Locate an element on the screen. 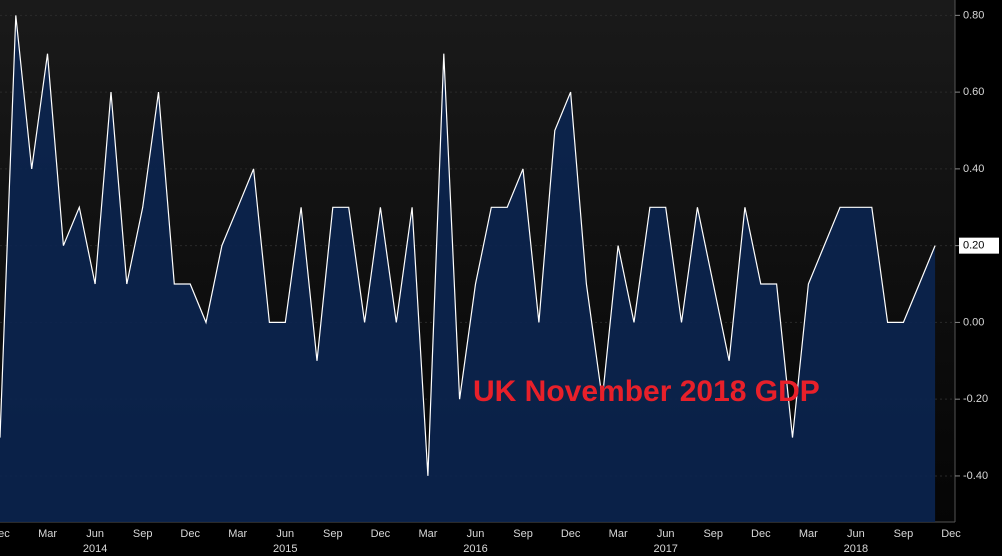 The width and height of the screenshot is (1002, 556). annotation: UK November 2018 GDP is located at coordinates (646, 391).